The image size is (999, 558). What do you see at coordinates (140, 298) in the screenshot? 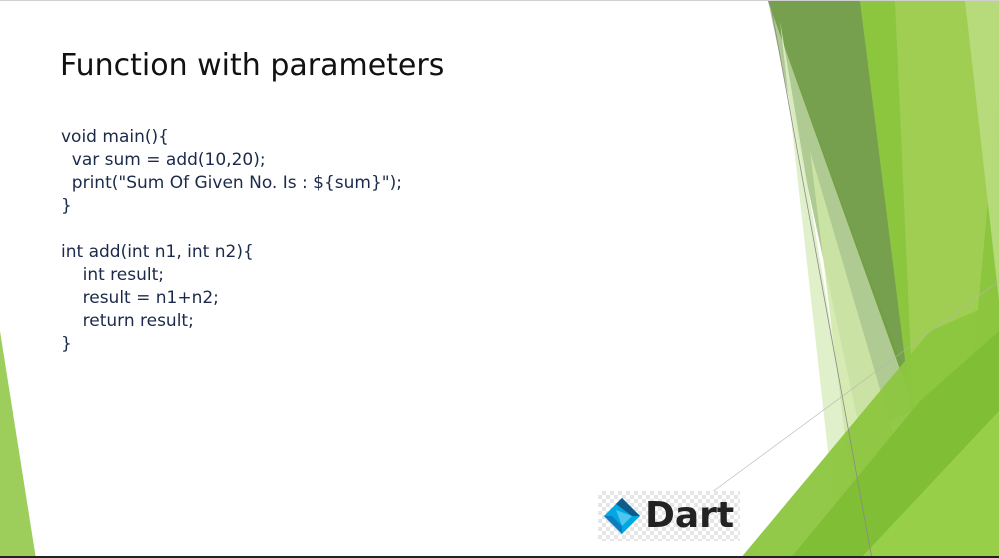
I see `code-line: result = n1+n2;` at bounding box center [140, 298].